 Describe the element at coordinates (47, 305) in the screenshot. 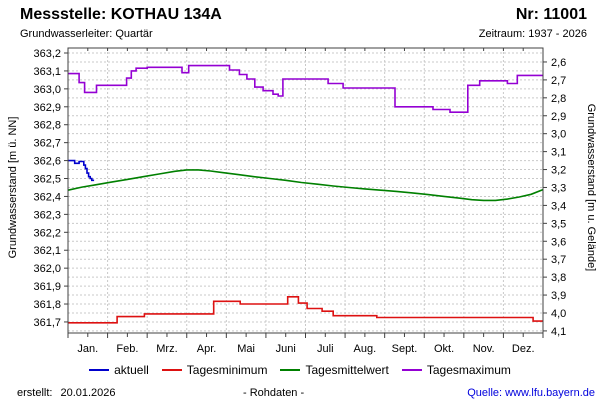

I see `svg-text: 361,8` at that location.